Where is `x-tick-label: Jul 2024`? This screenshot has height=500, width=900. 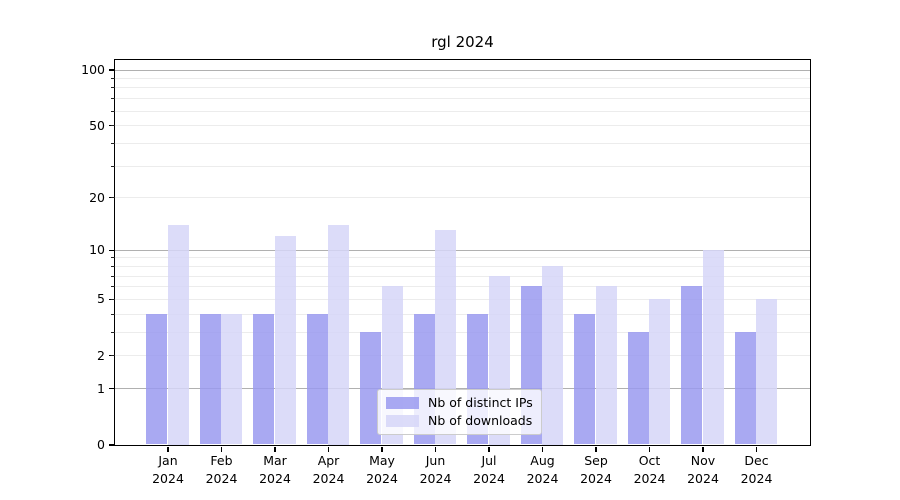 x-tick-label: Jul 2024 is located at coordinates (489, 469).